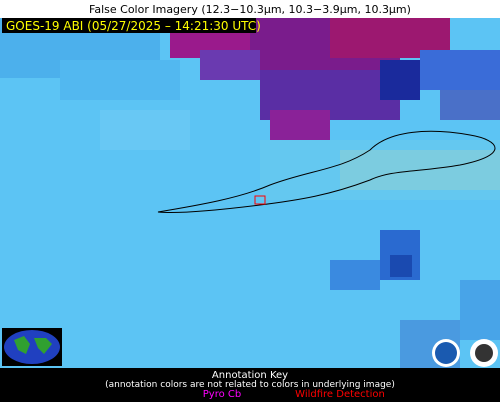 This screenshot has height=402, width=500. I want to click on legend-item: Pyro Cb, so click(222, 394).